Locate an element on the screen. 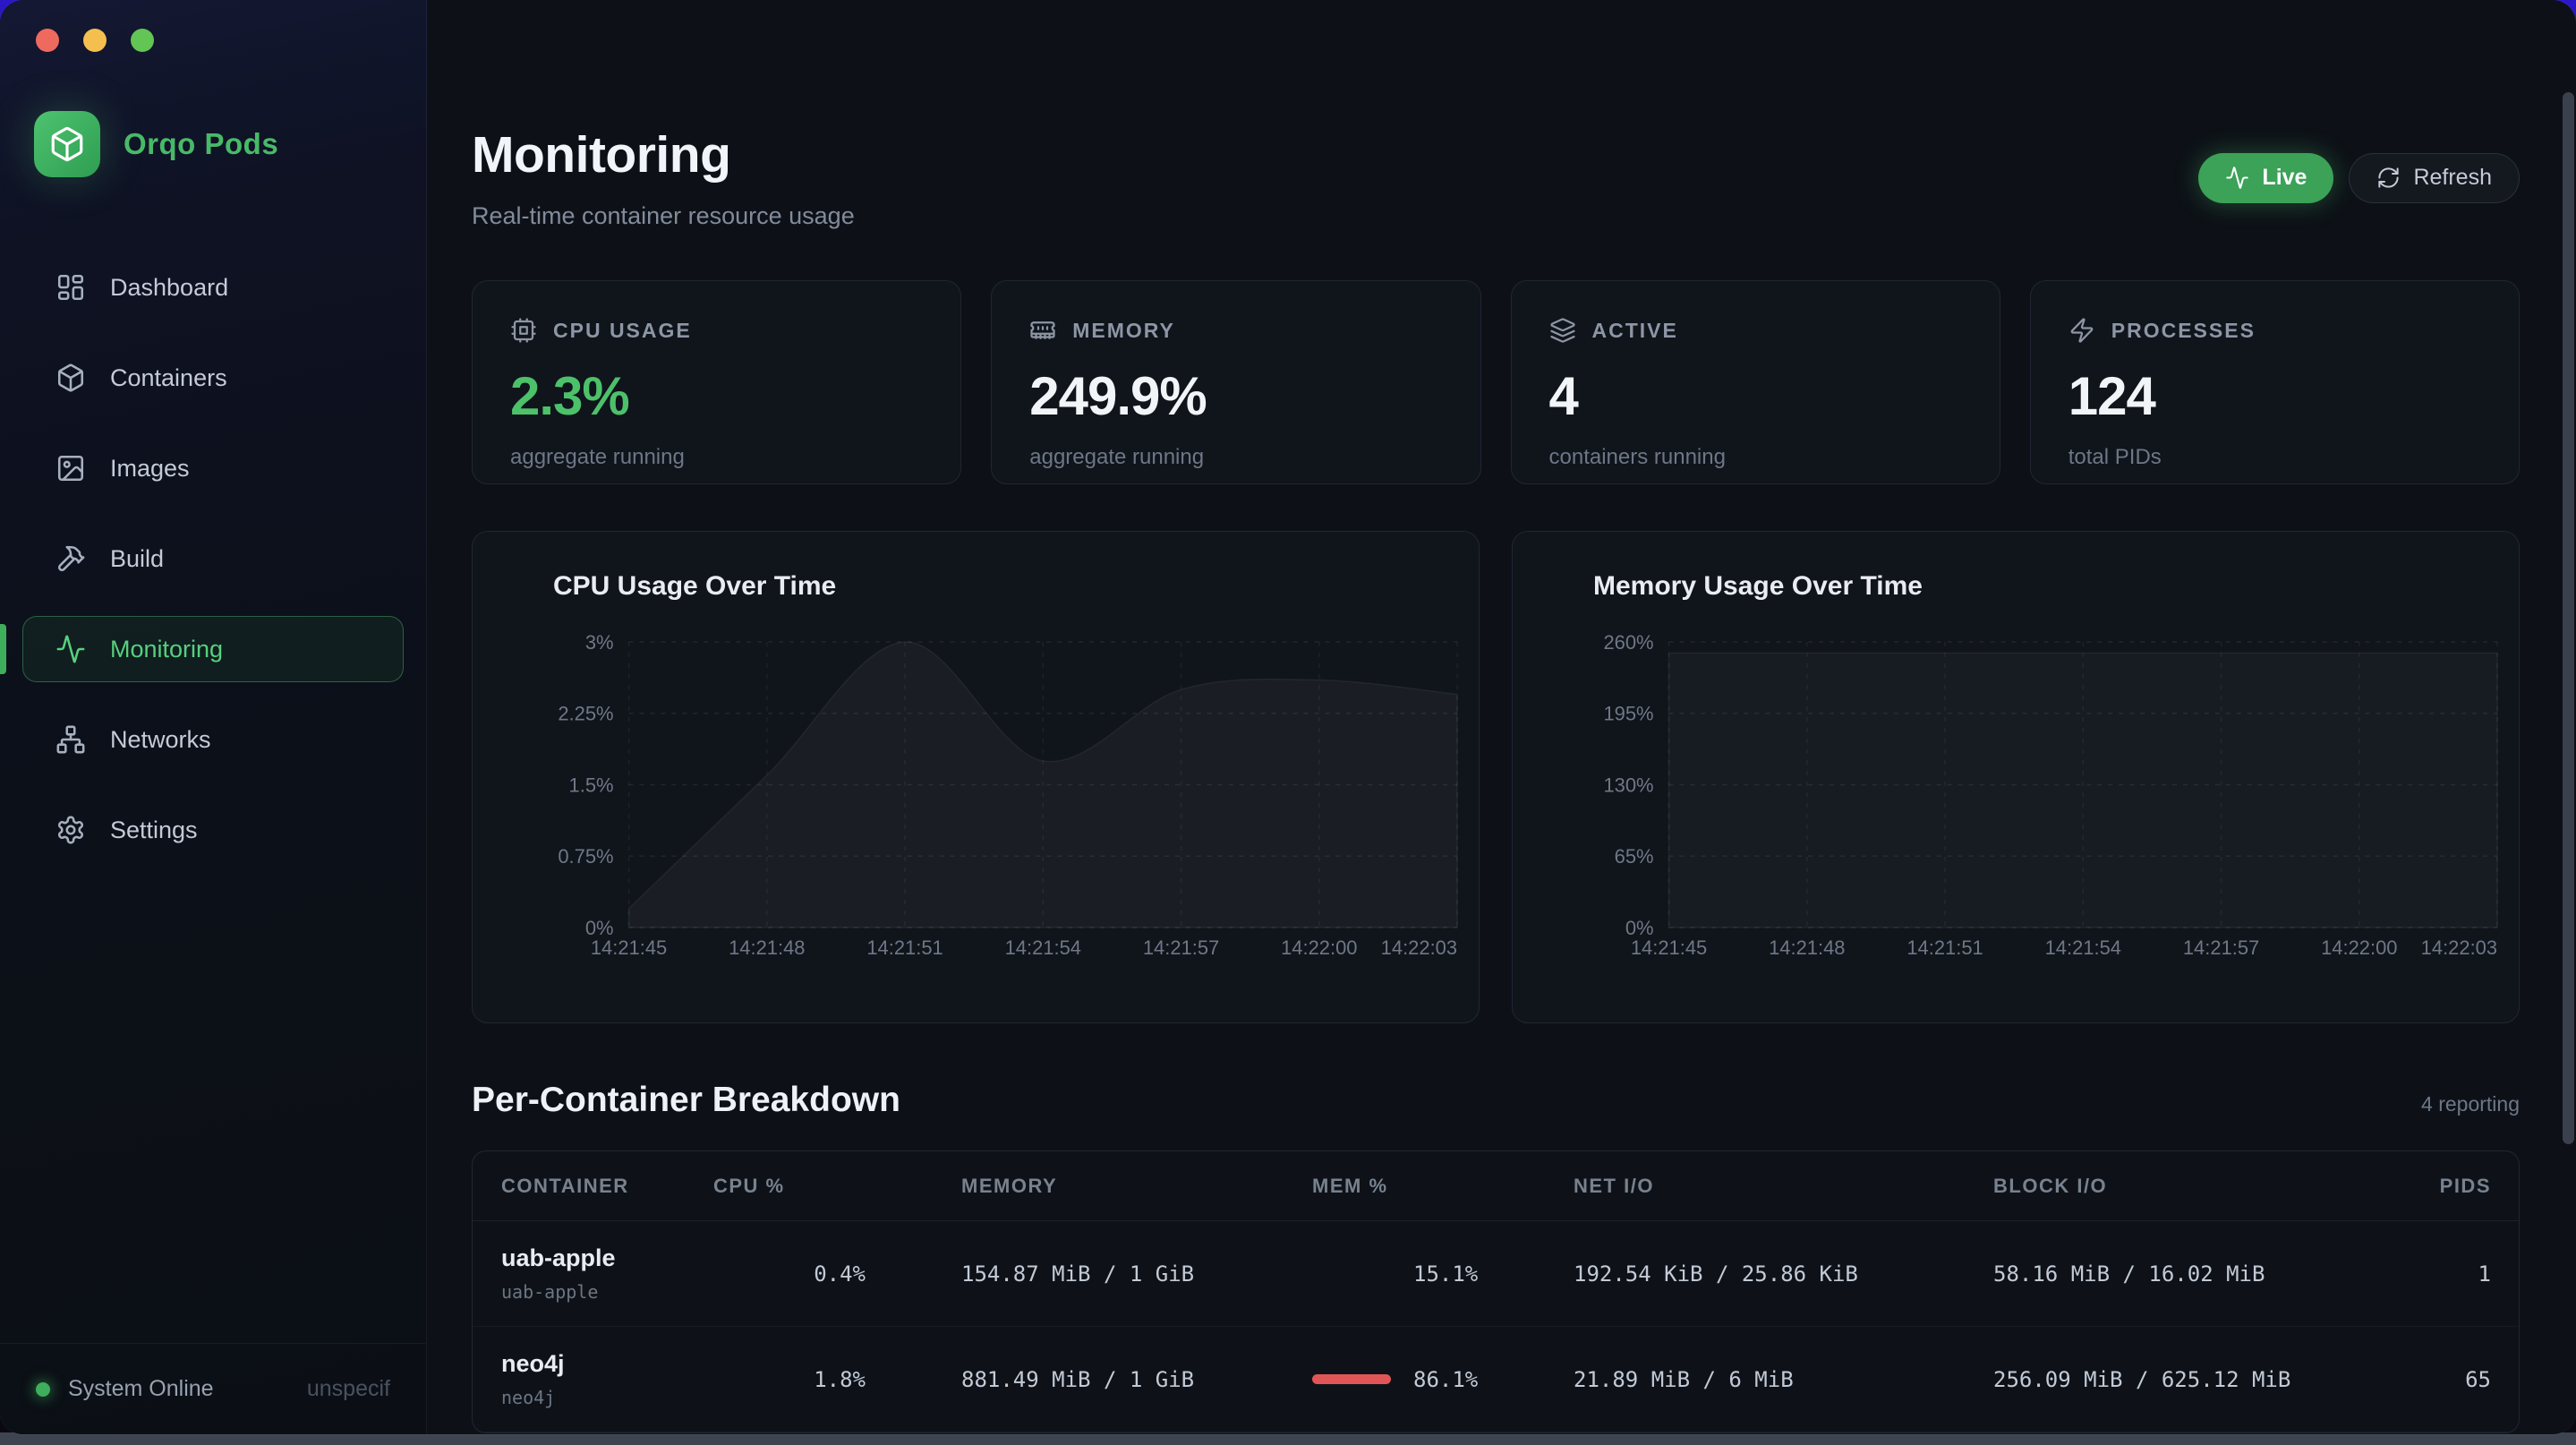 This screenshot has height=1445, width=2576. settings-icon is located at coordinates (70, 830).